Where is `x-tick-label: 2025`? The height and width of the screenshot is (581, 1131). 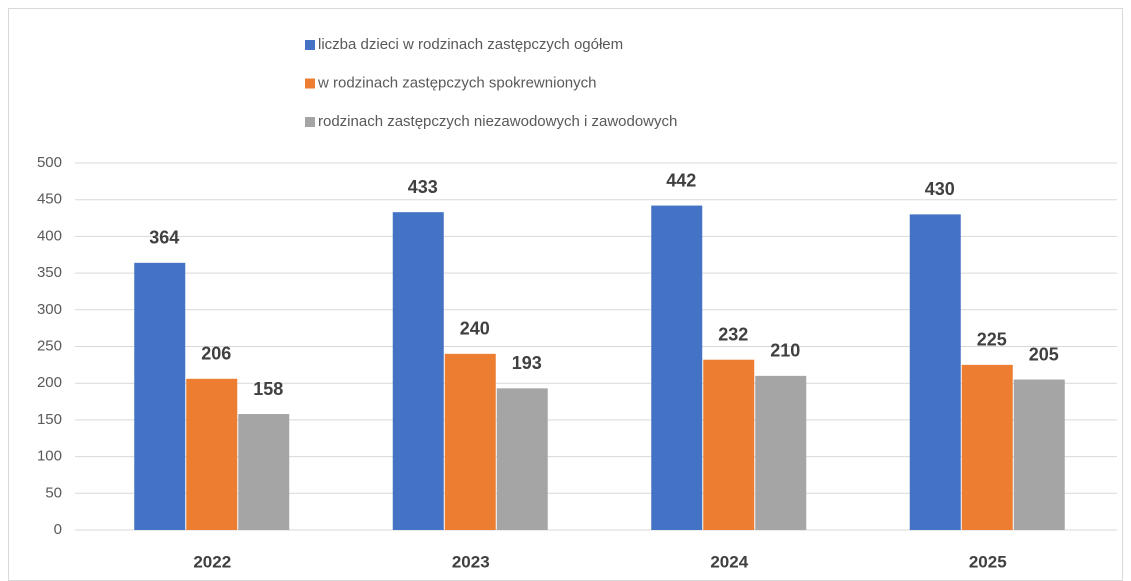 x-tick-label: 2025 is located at coordinates (988, 561).